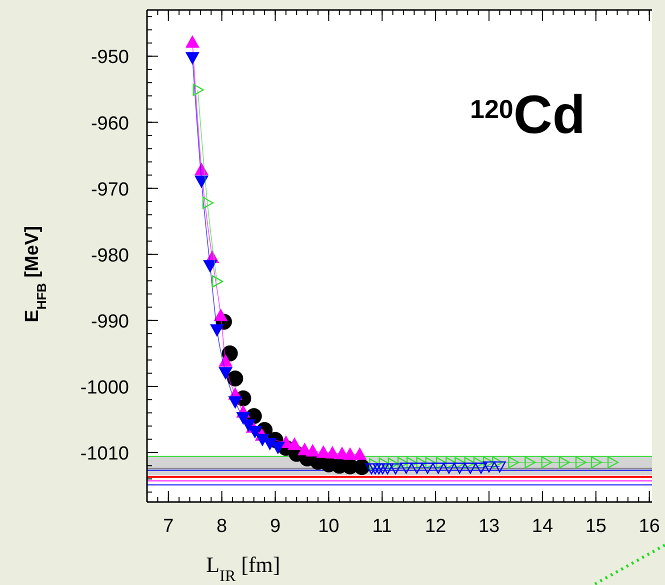 The image size is (665, 585). I want to click on y-tick-label: -950, so click(109, 57).